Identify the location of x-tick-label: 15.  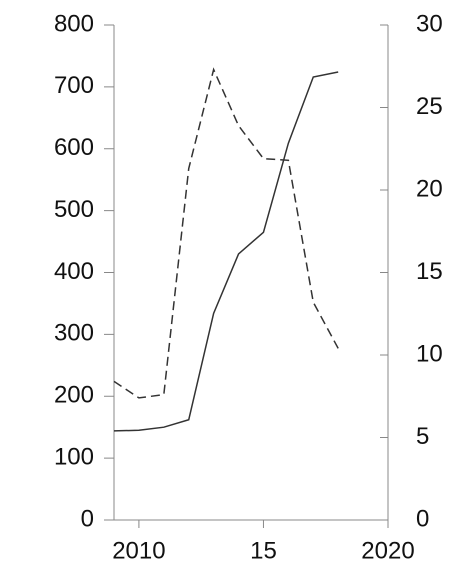
(263, 550).